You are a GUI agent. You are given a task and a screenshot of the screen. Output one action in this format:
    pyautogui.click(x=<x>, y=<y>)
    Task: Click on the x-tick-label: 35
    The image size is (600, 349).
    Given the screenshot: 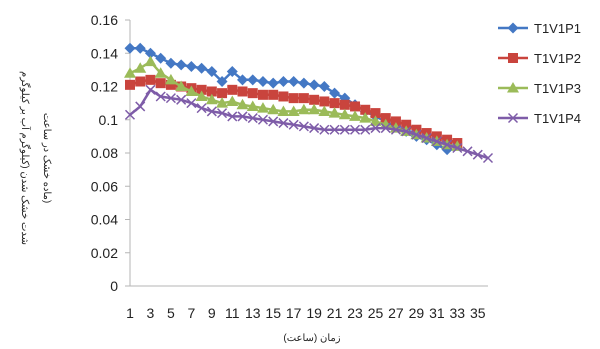 What is the action you would take?
    pyautogui.click(x=478, y=313)
    